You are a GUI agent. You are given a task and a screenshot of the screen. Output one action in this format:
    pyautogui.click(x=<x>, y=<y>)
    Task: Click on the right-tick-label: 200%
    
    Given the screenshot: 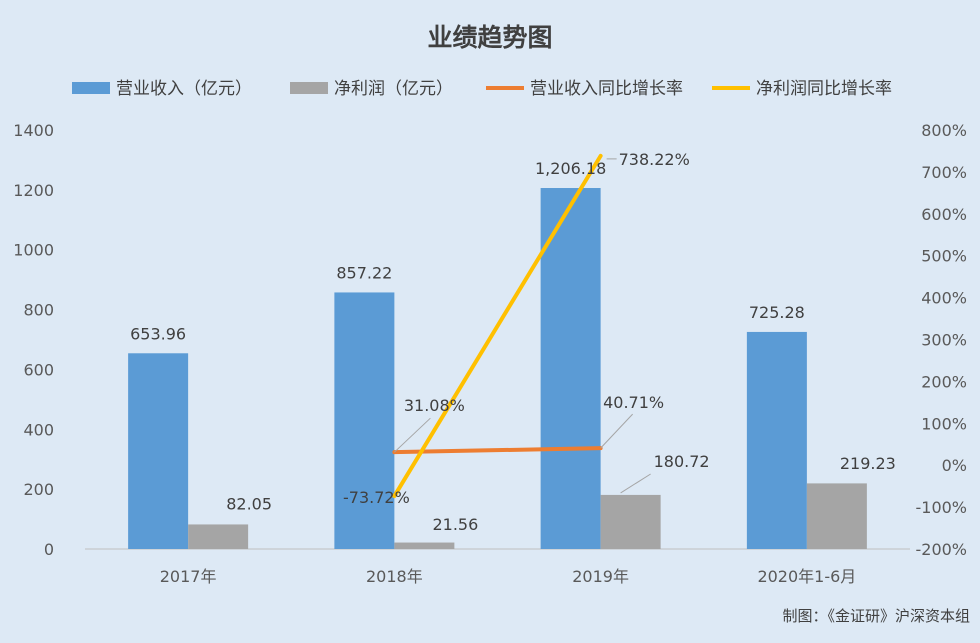 What is the action you would take?
    pyautogui.click(x=944, y=381)
    